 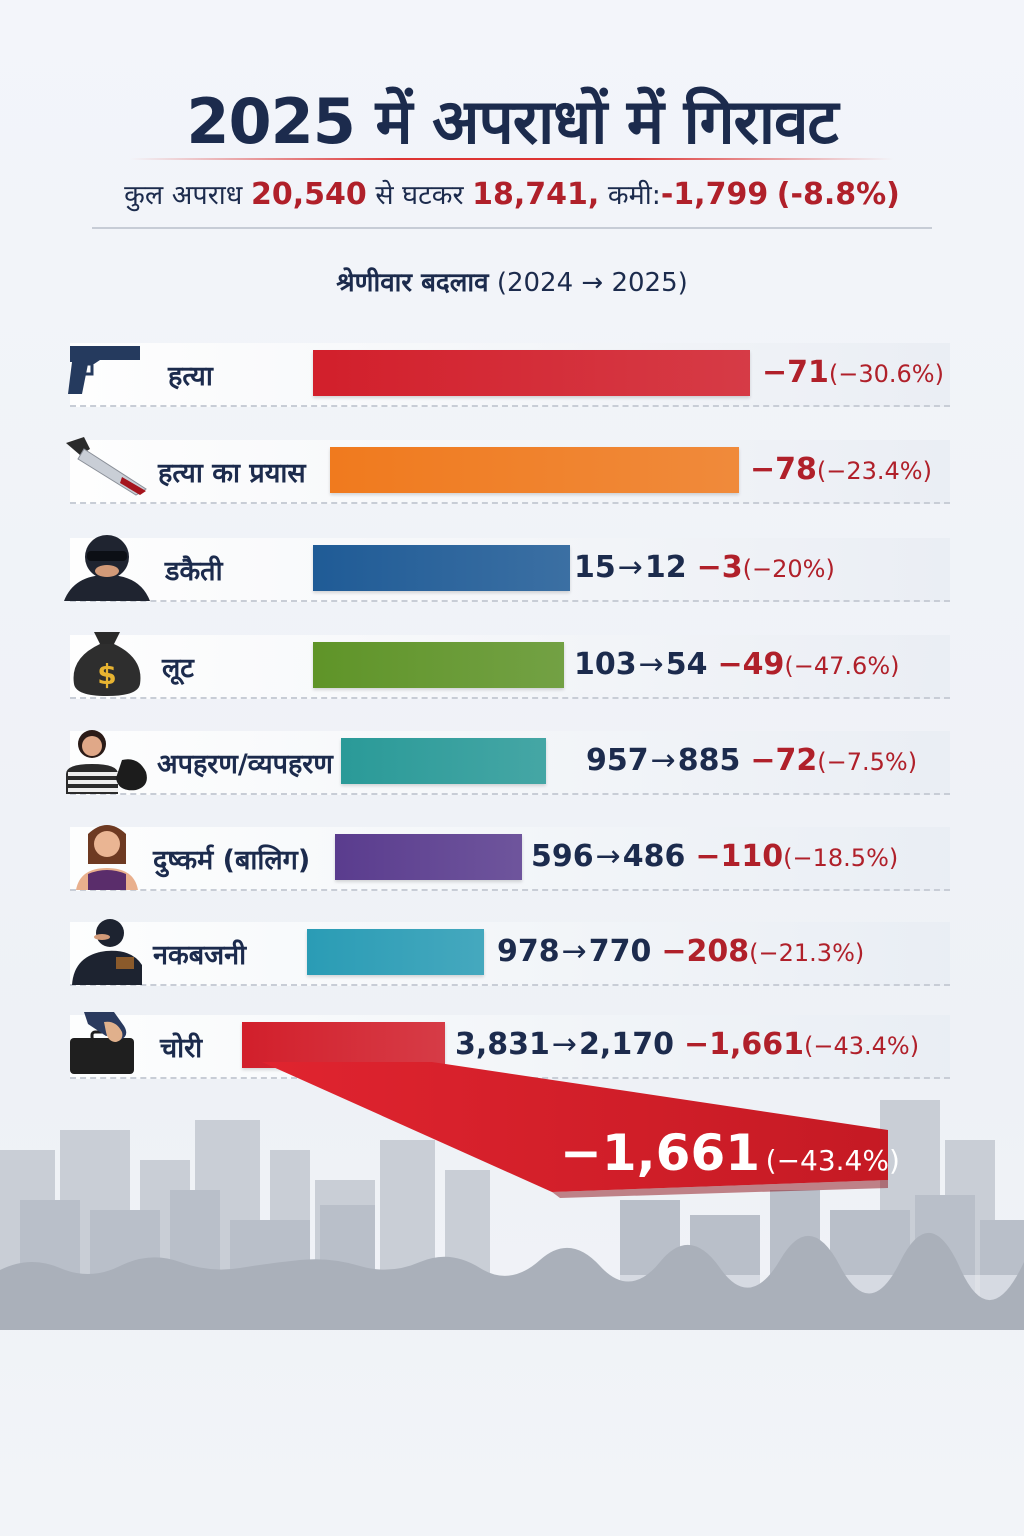 What do you see at coordinates (592, 283) in the screenshot?
I see `subtitle-range: (2024 → 2025)` at bounding box center [592, 283].